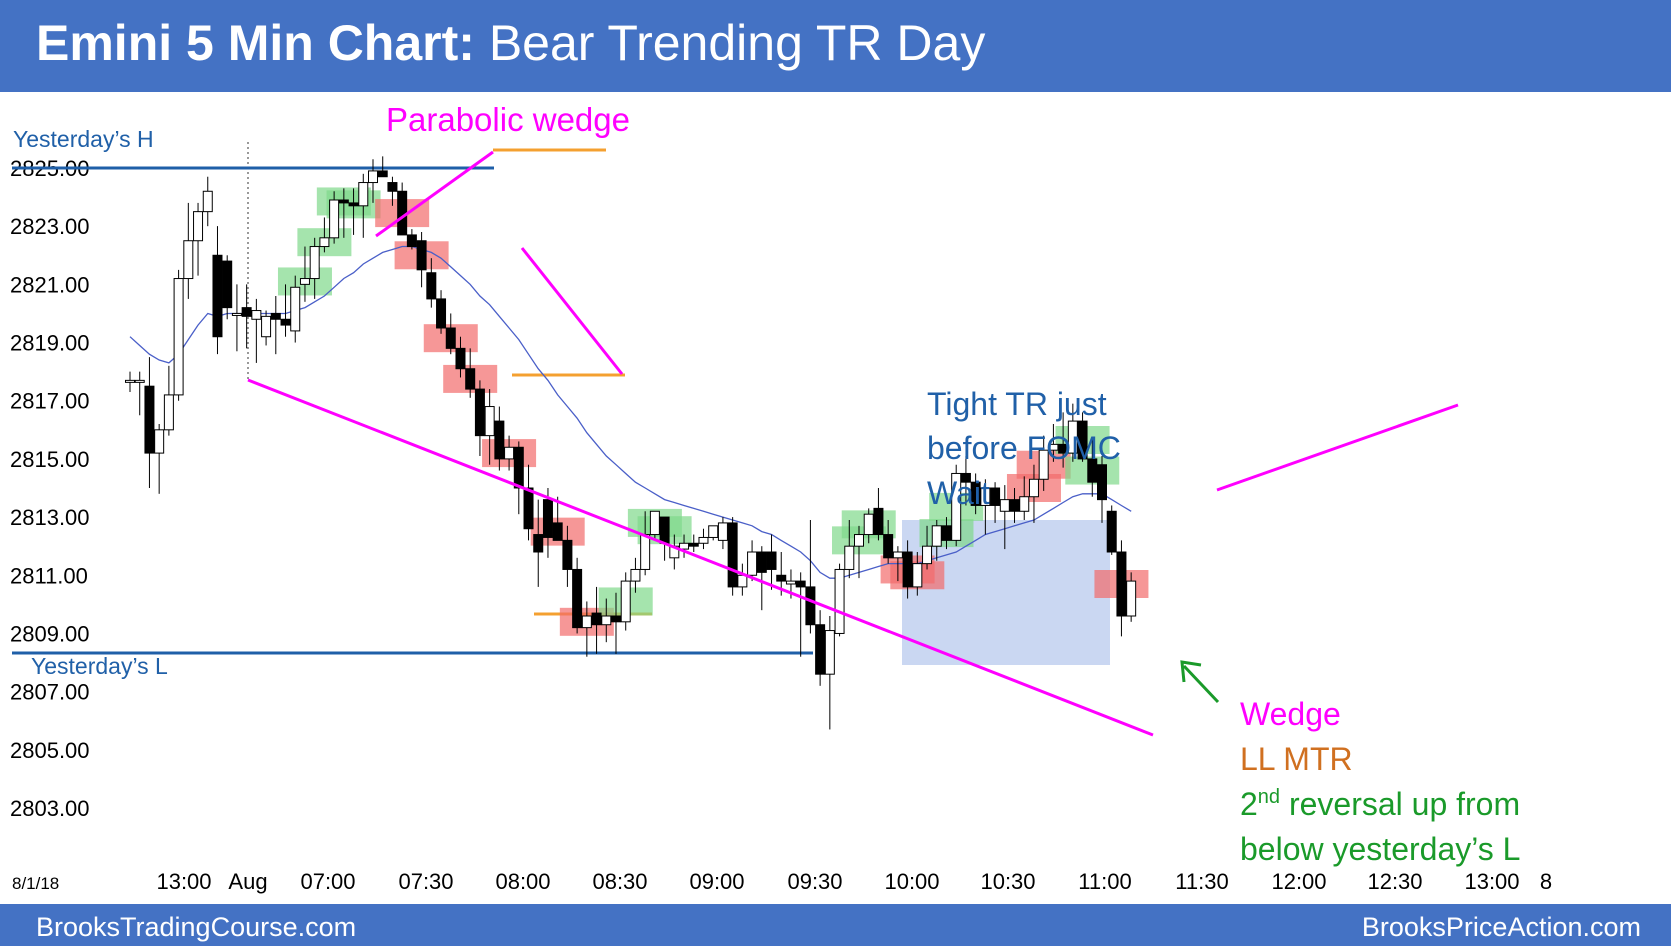  I want to click on wedge-label: Wedge, so click(1290, 714).